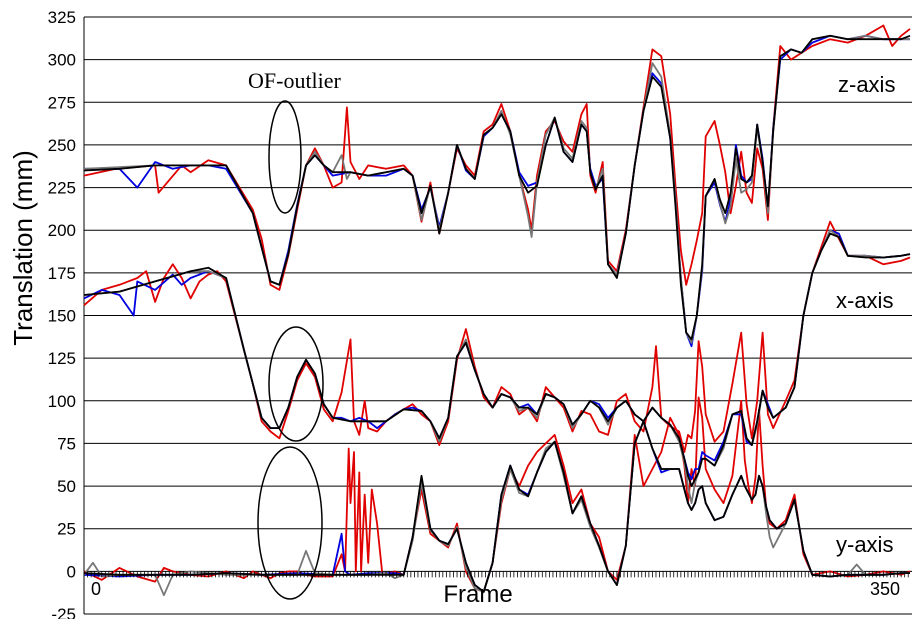  I want to click on y-tick-label: 25, so click(66, 529).